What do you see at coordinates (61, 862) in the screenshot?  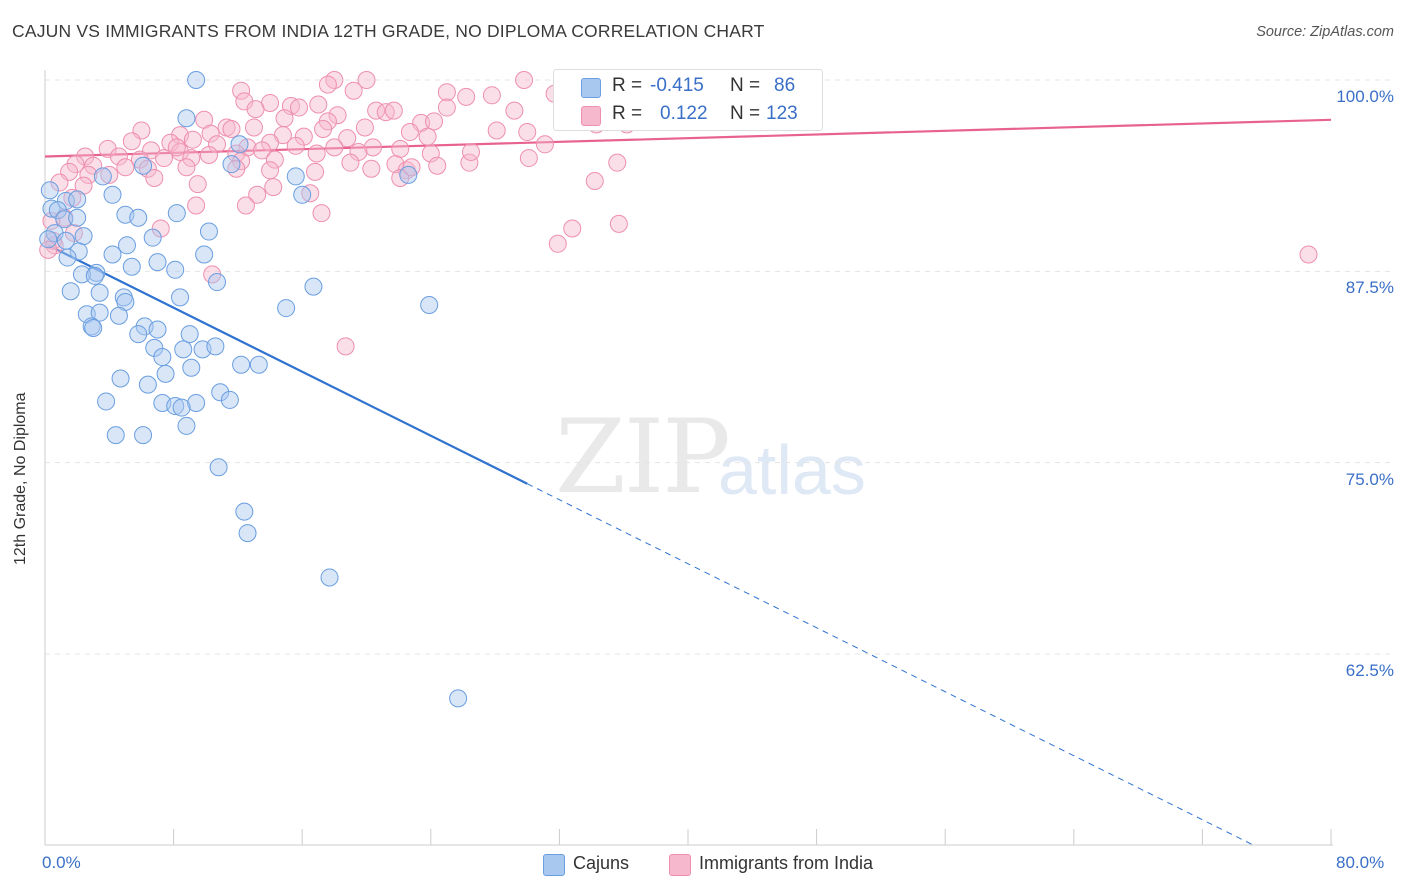 I see `x-tick-min: 0.0%` at bounding box center [61, 862].